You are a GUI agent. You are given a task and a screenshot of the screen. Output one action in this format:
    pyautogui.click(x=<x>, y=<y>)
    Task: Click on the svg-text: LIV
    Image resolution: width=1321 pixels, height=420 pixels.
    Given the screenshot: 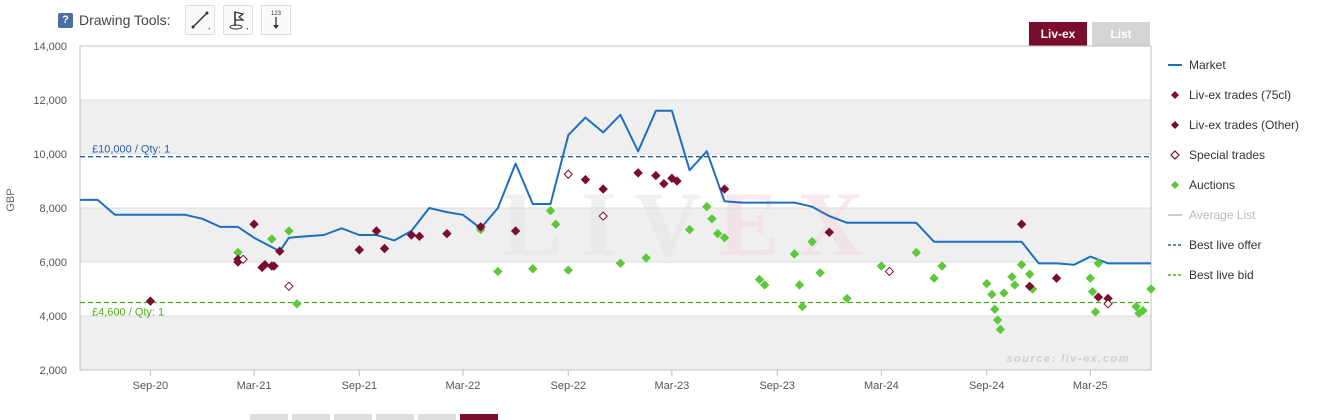 What is the action you would take?
    pyautogui.click(x=610, y=224)
    